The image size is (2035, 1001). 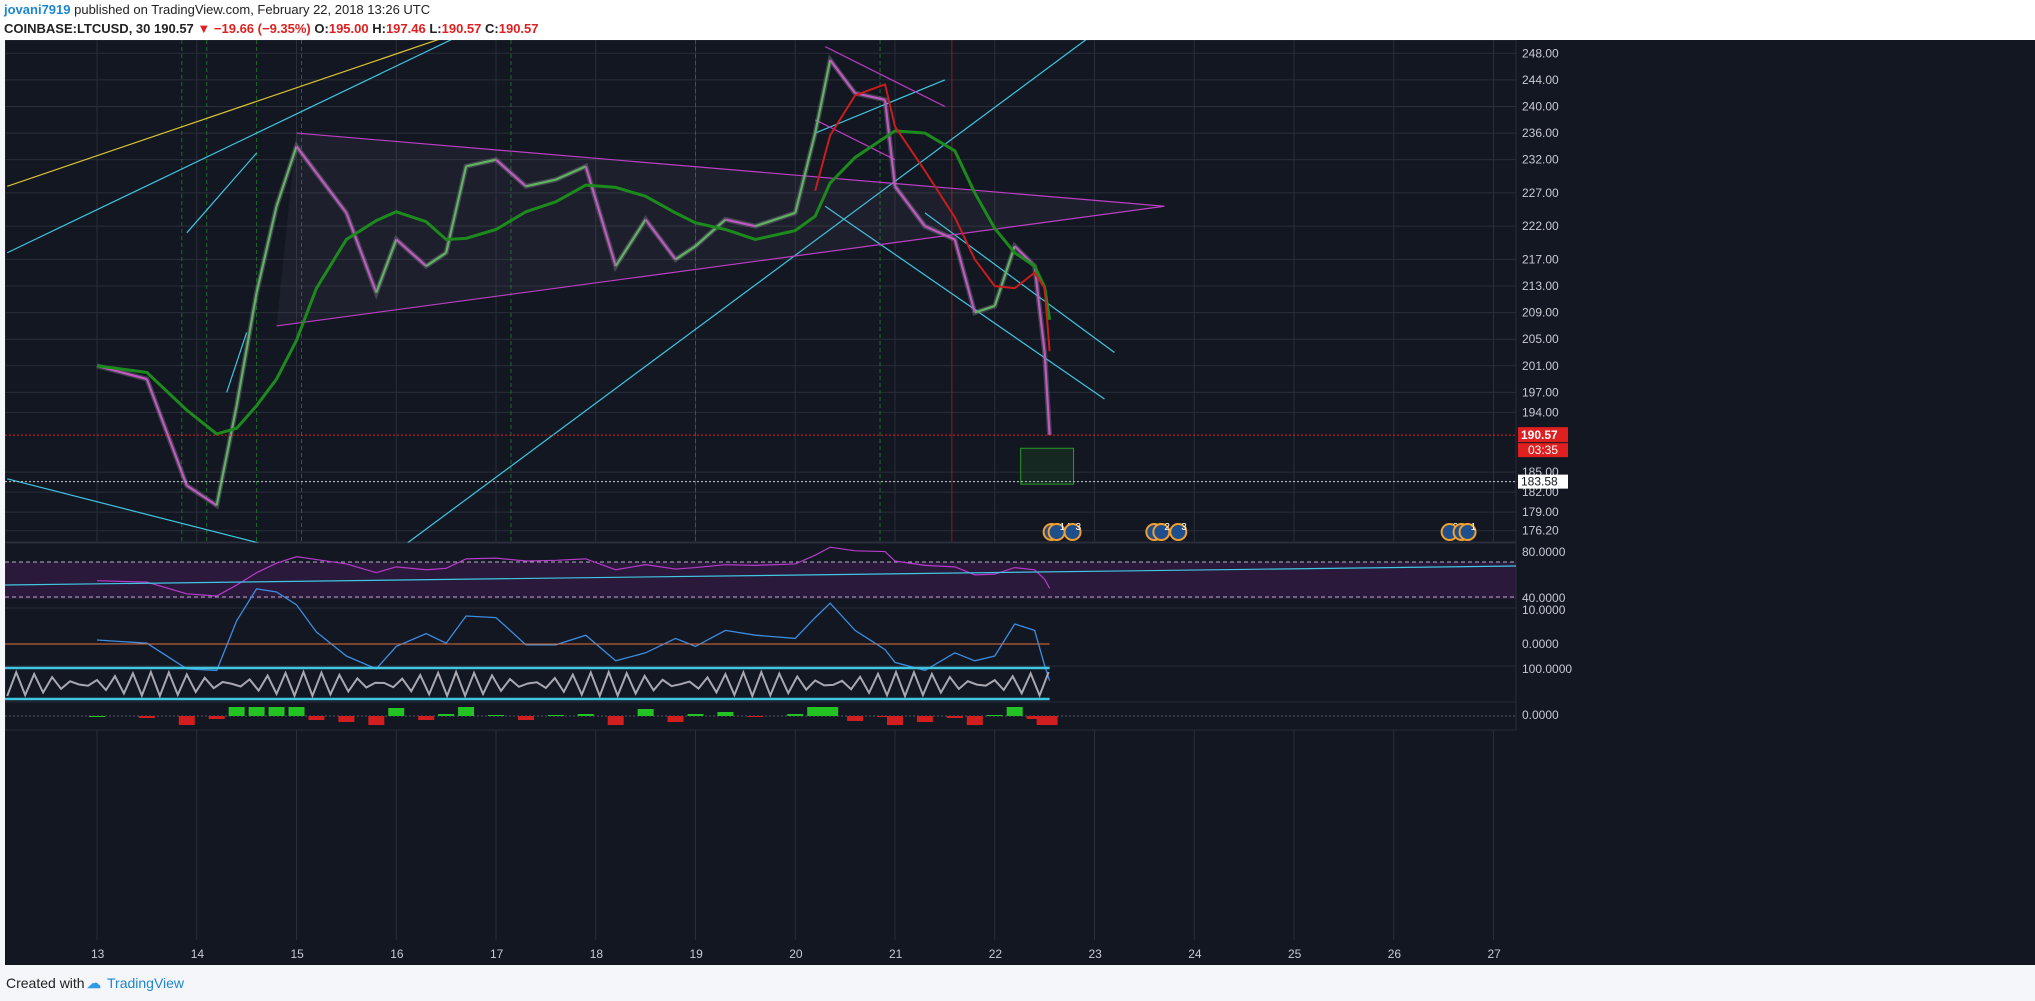 I want to click on last-price: 190.57, so click(x=174, y=28).